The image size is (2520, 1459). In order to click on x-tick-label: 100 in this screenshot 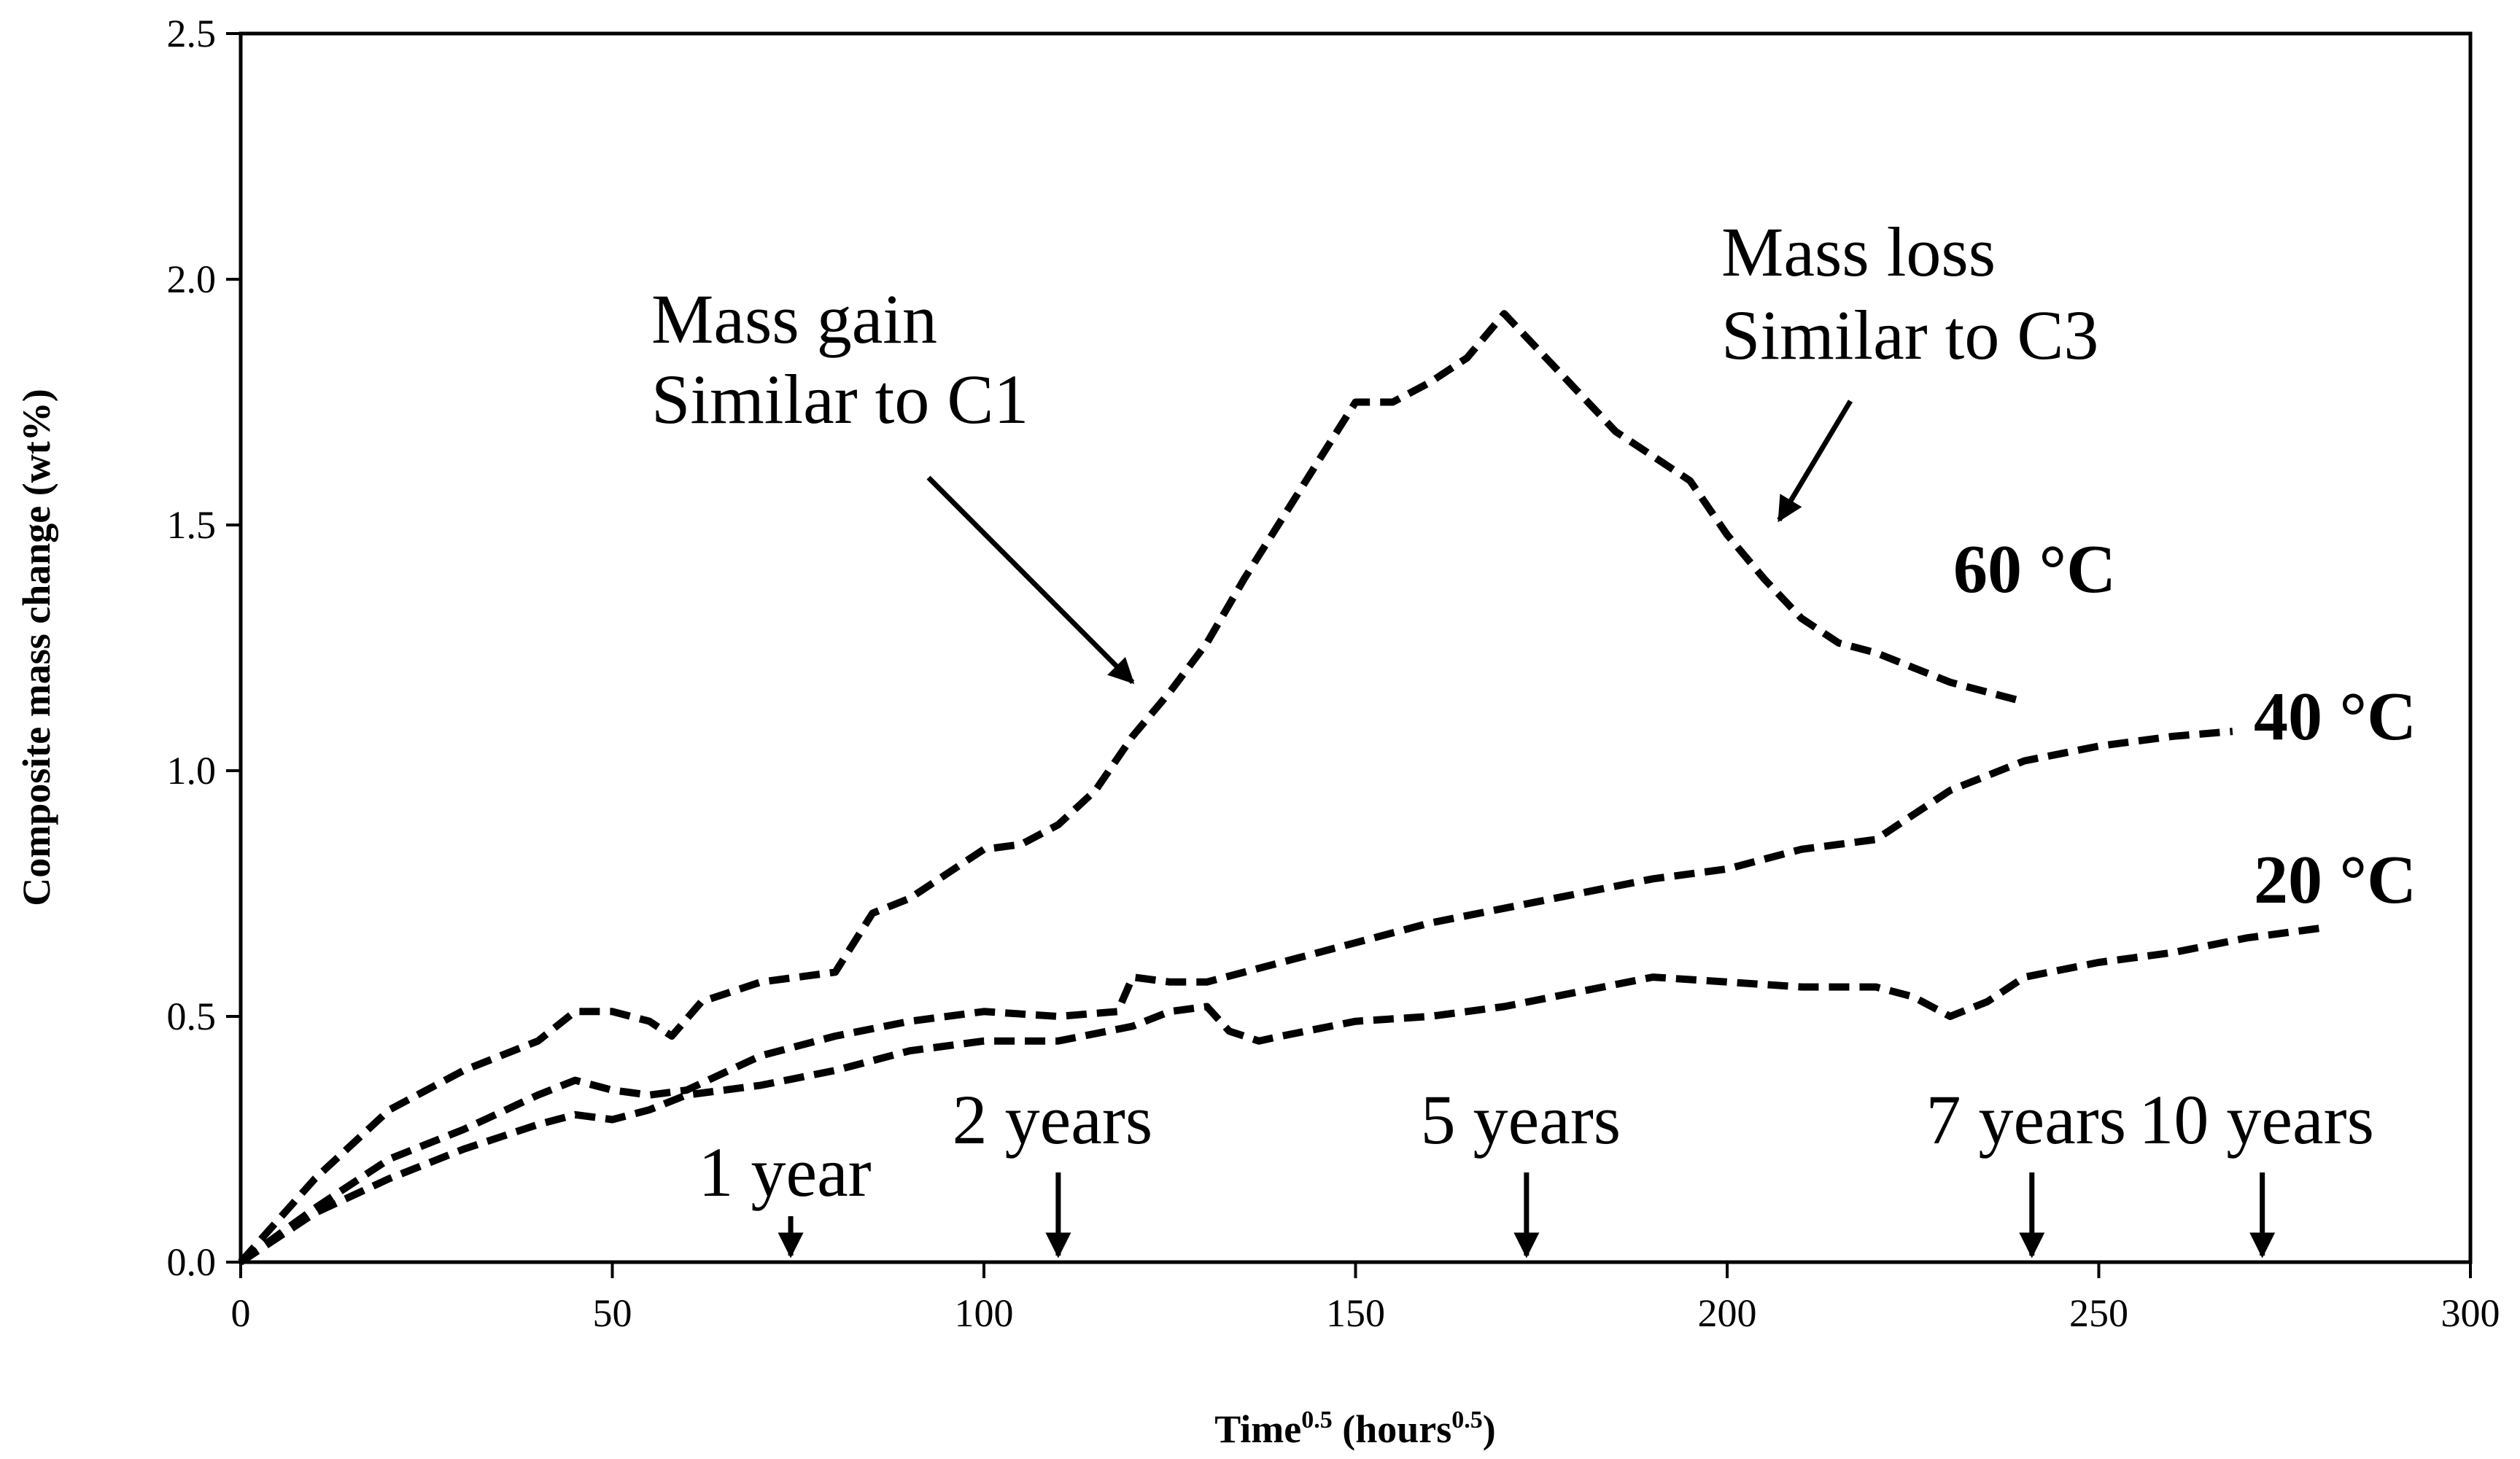, I will do `click(984, 1313)`.